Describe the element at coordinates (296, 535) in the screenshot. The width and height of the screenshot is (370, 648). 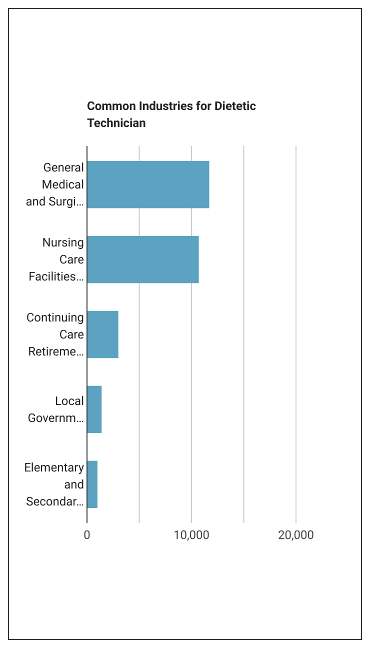
I see `x-tick-label: 20,000` at that location.